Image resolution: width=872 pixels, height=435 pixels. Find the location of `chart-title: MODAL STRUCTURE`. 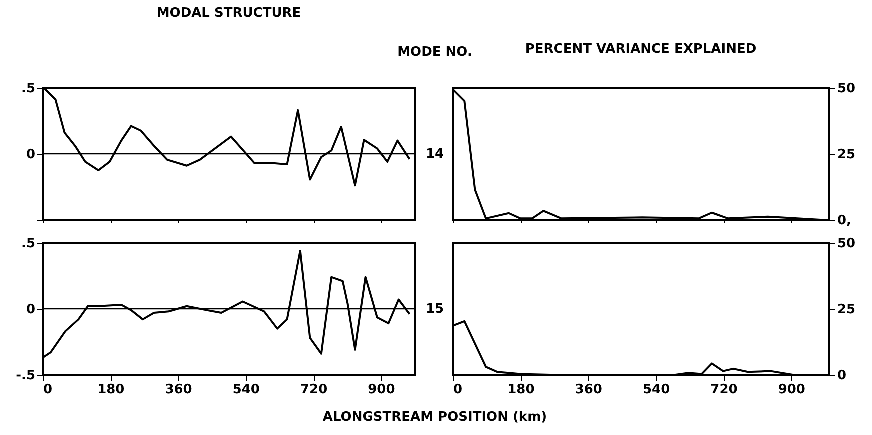

chart-title: MODAL STRUCTURE is located at coordinates (229, 13).